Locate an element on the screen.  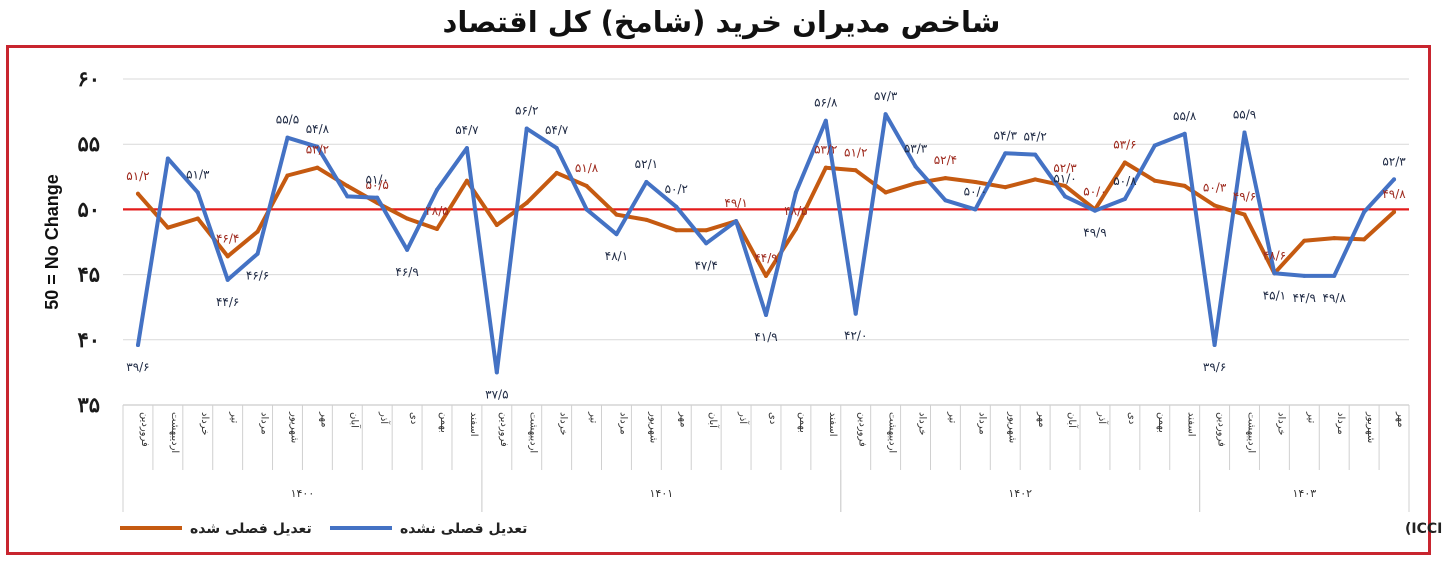
data-label: ۵۴/۲ is located at coordinates (1034, 137).